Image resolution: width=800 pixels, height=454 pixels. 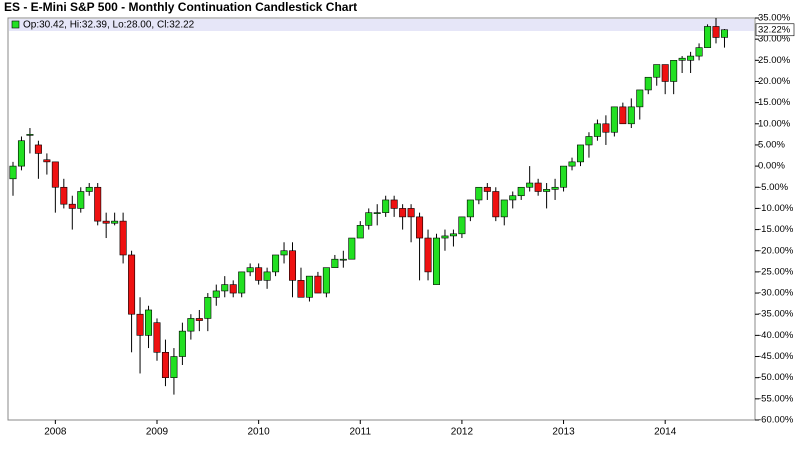 What do you see at coordinates (776, 335) in the screenshot?
I see `y-tick-label: -40.00%` at bounding box center [776, 335].